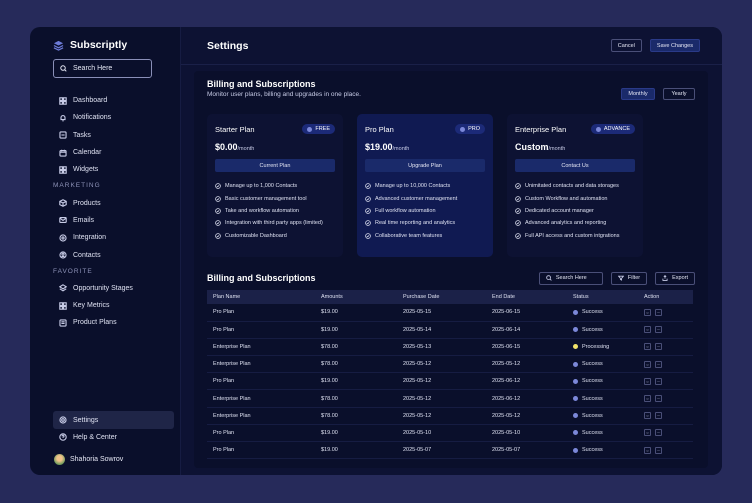 The height and width of the screenshot is (503, 752). I want to click on sidebar-item-integration: Integration, so click(112, 237).